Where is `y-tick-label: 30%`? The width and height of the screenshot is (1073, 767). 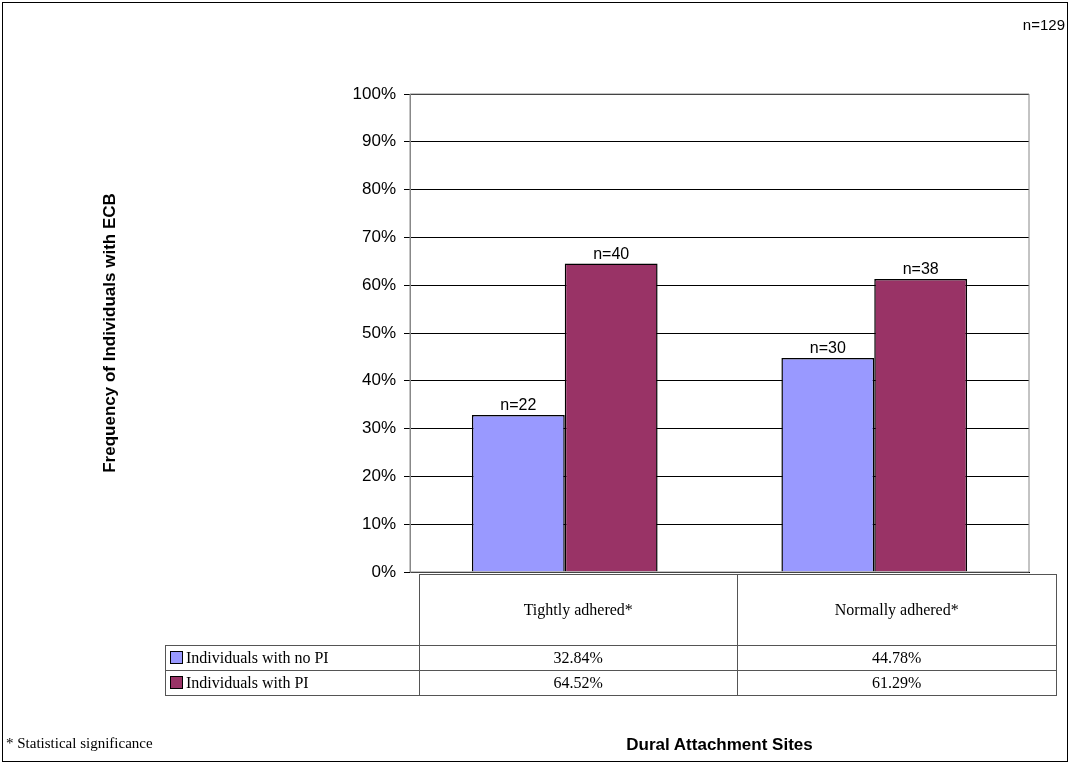
y-tick-label: 30% is located at coordinates (378, 428).